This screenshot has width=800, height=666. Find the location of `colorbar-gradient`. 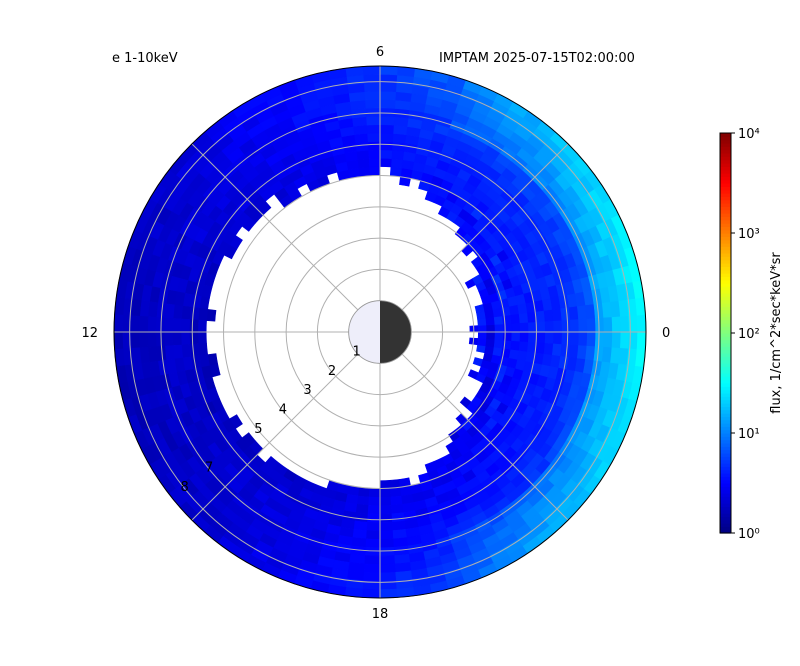

colorbar-gradient is located at coordinates (725, 333).